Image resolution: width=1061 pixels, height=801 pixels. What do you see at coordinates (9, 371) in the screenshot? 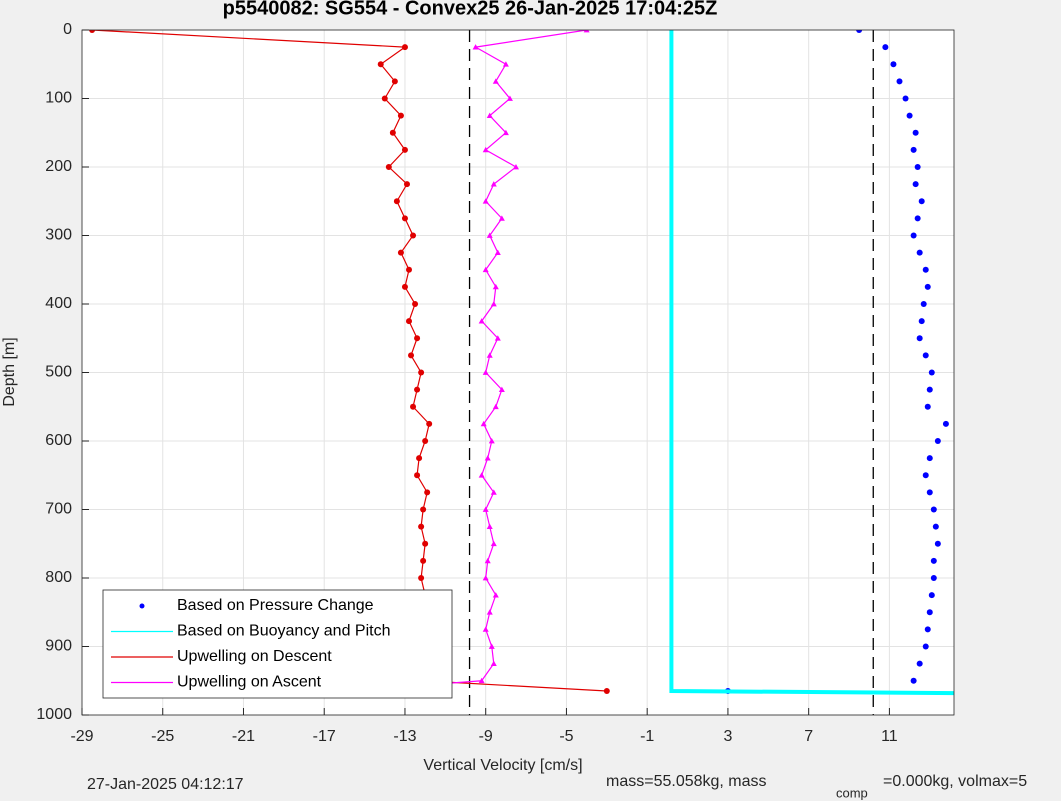
I see `y-axis-label: Depth [m]` at bounding box center [9, 371].